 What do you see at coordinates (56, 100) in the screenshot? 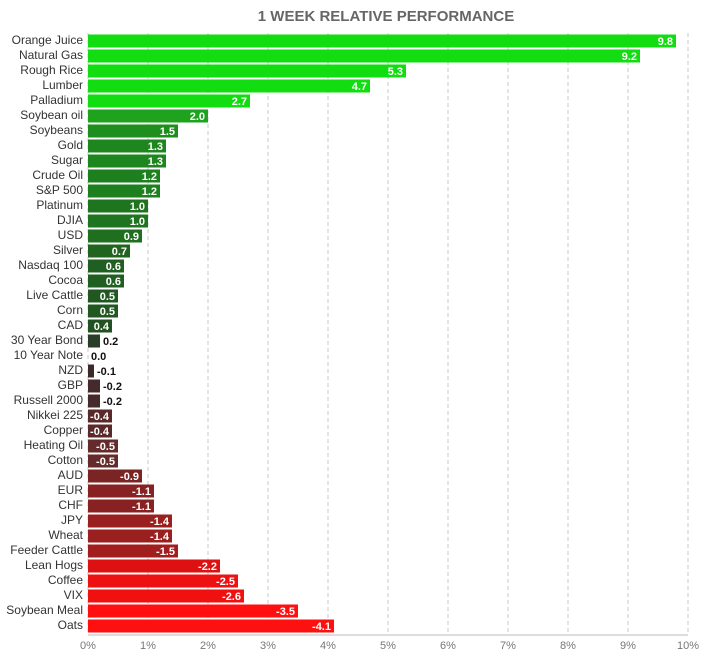
I see `category-label: Palladium` at bounding box center [56, 100].